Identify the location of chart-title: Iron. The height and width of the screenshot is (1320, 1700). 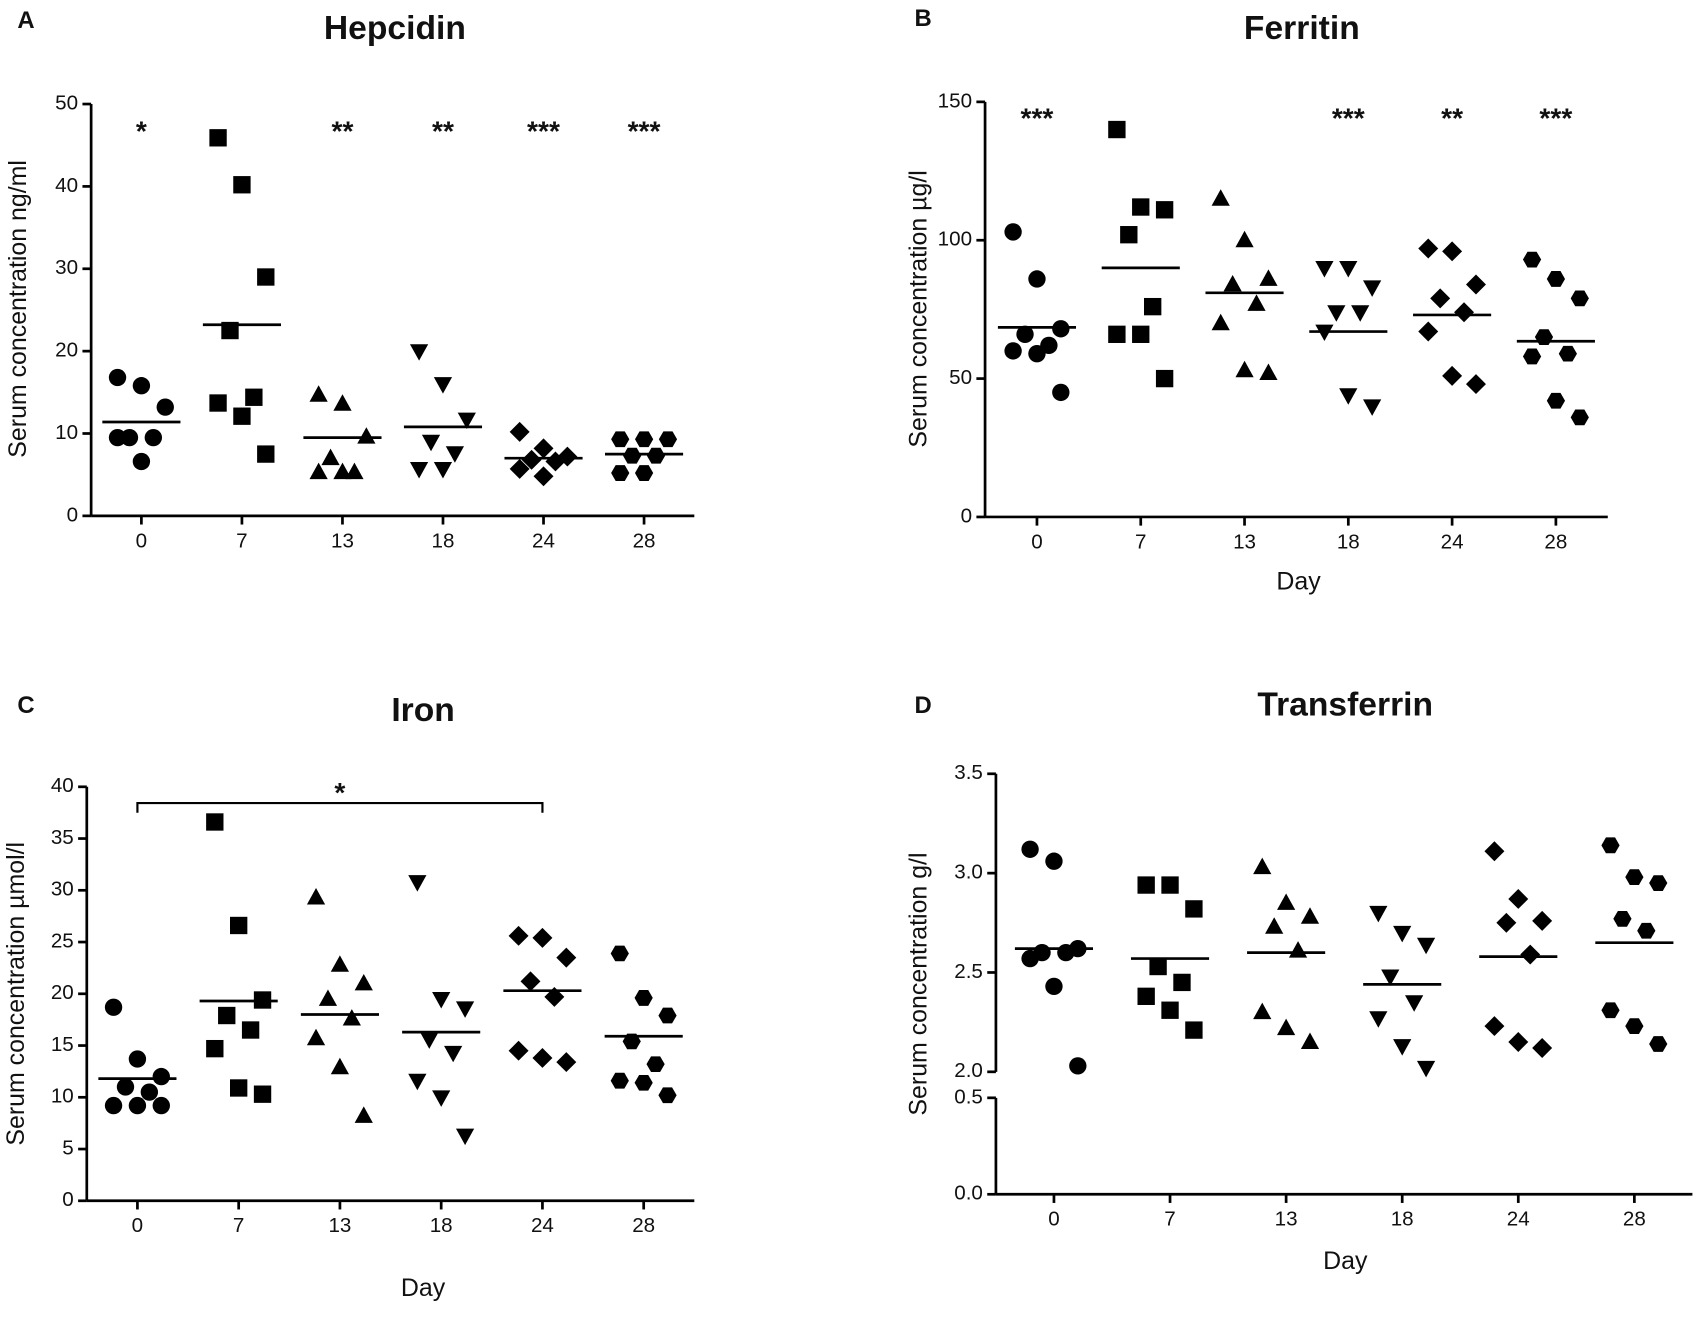
(423, 710).